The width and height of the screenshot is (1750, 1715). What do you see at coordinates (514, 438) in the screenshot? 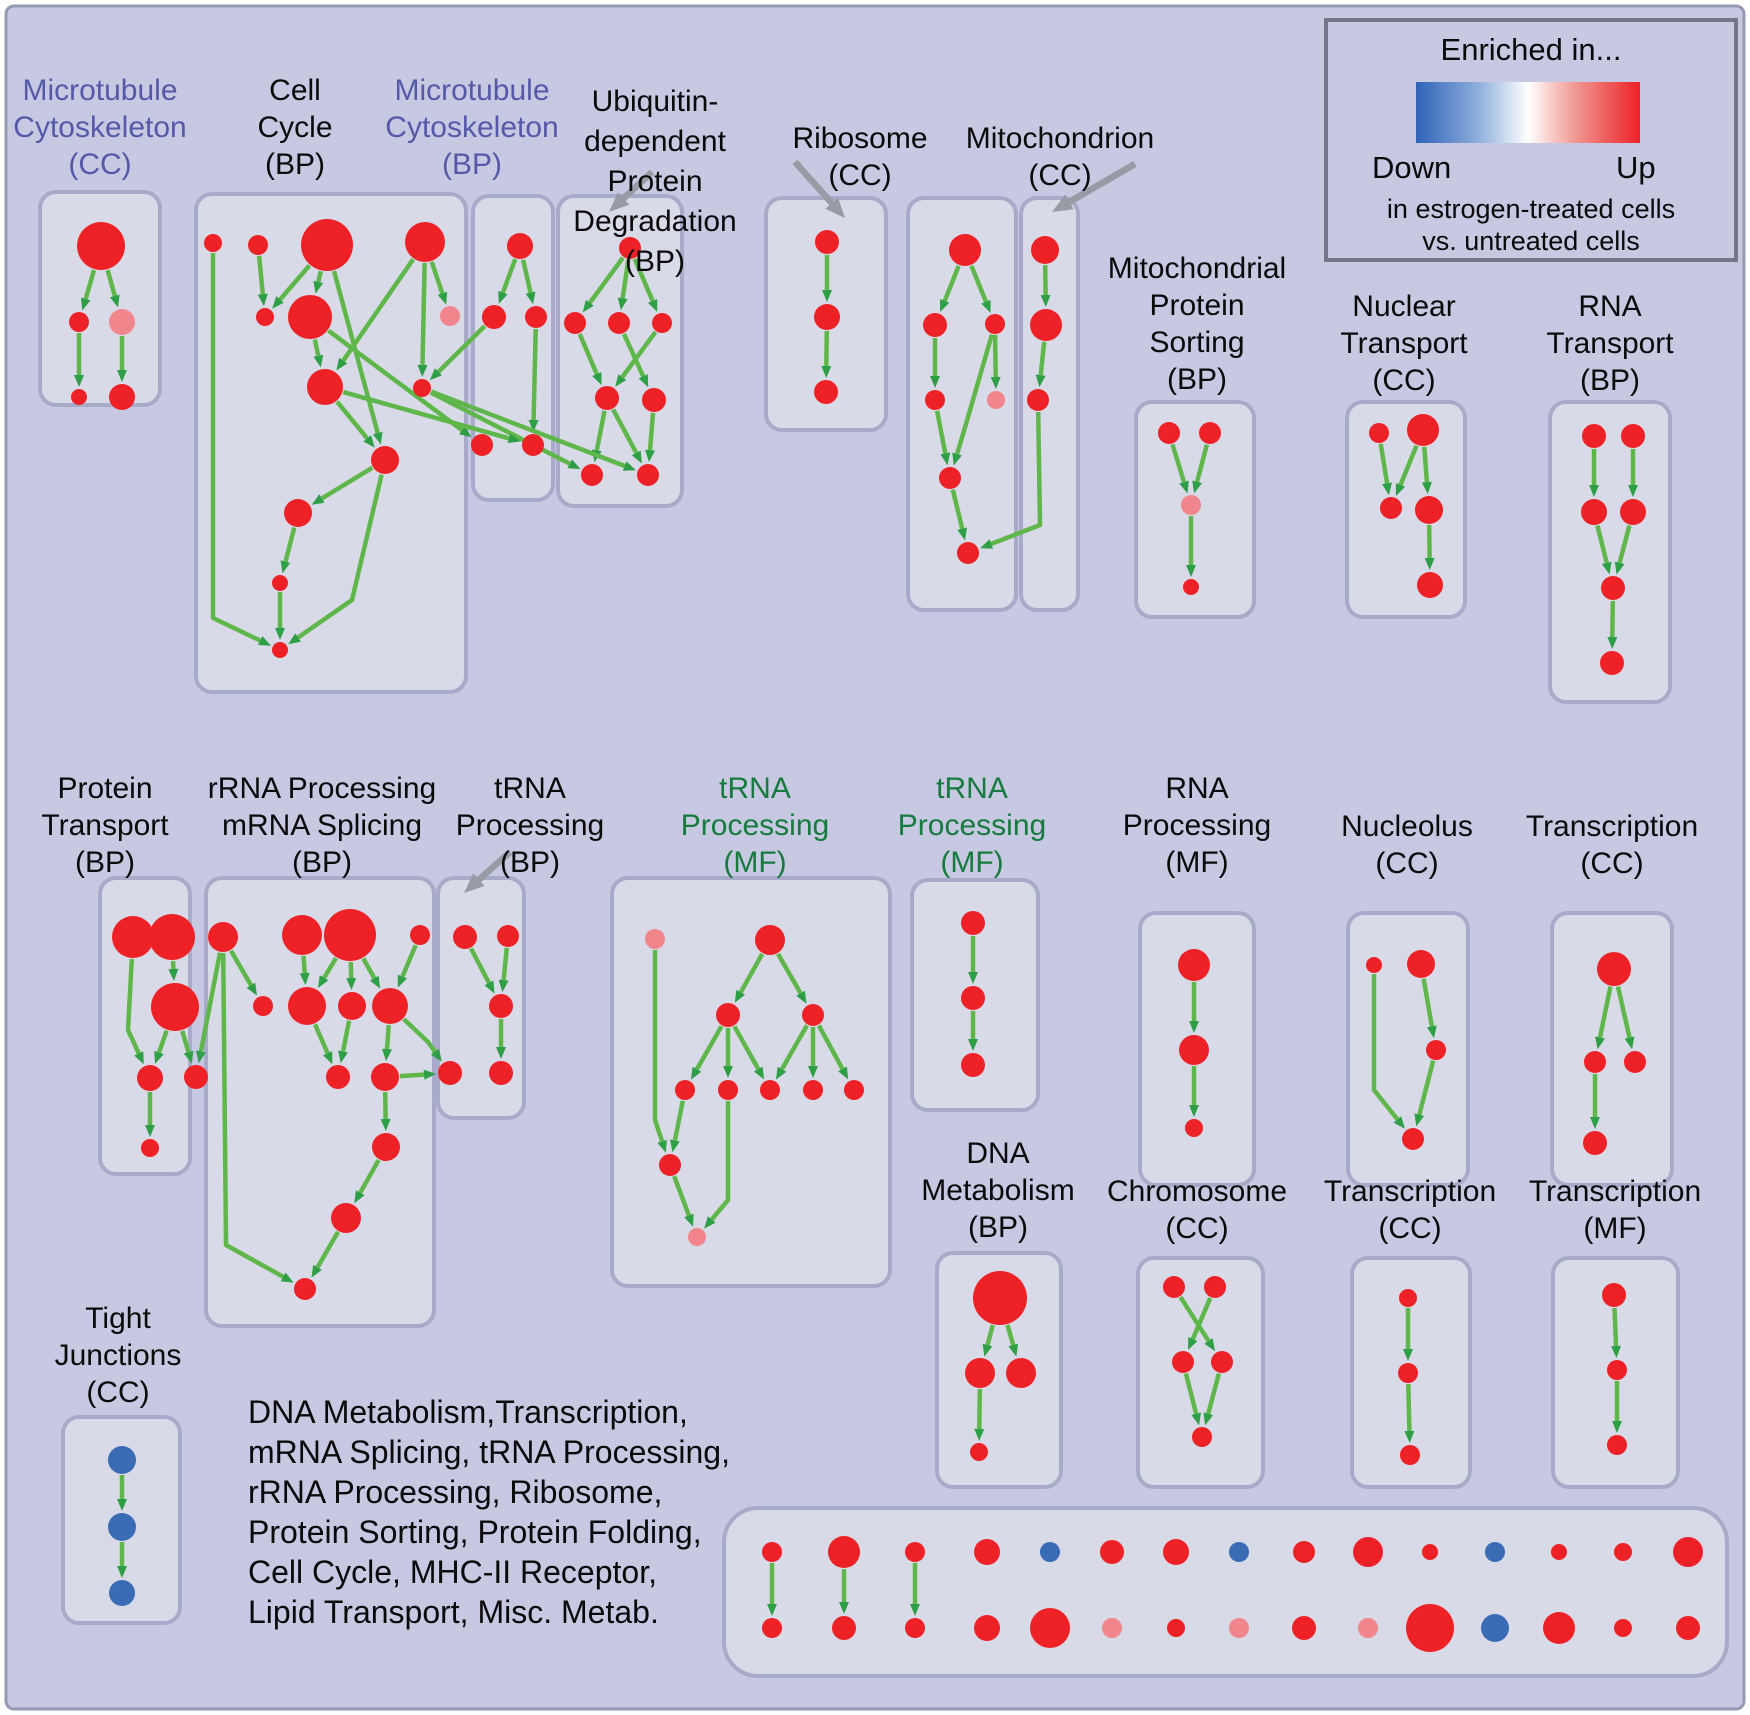
I see `cross-edge-arrowhead` at bounding box center [514, 438].